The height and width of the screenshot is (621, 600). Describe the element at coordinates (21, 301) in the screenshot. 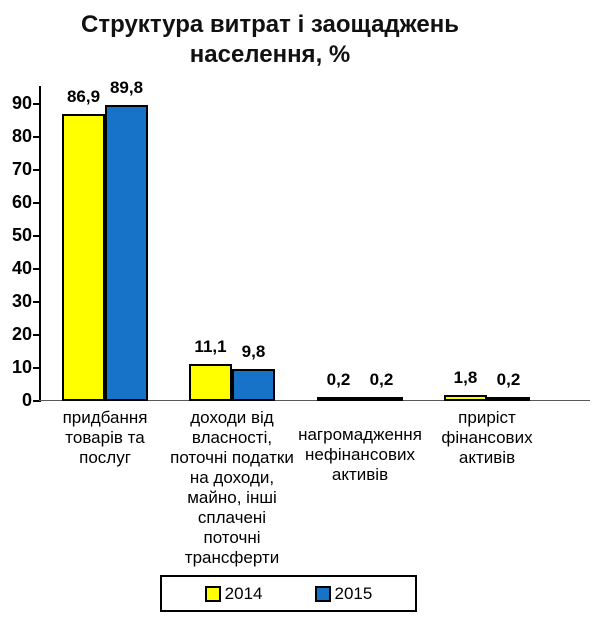

I see `y-tick-label-30: 30` at that location.